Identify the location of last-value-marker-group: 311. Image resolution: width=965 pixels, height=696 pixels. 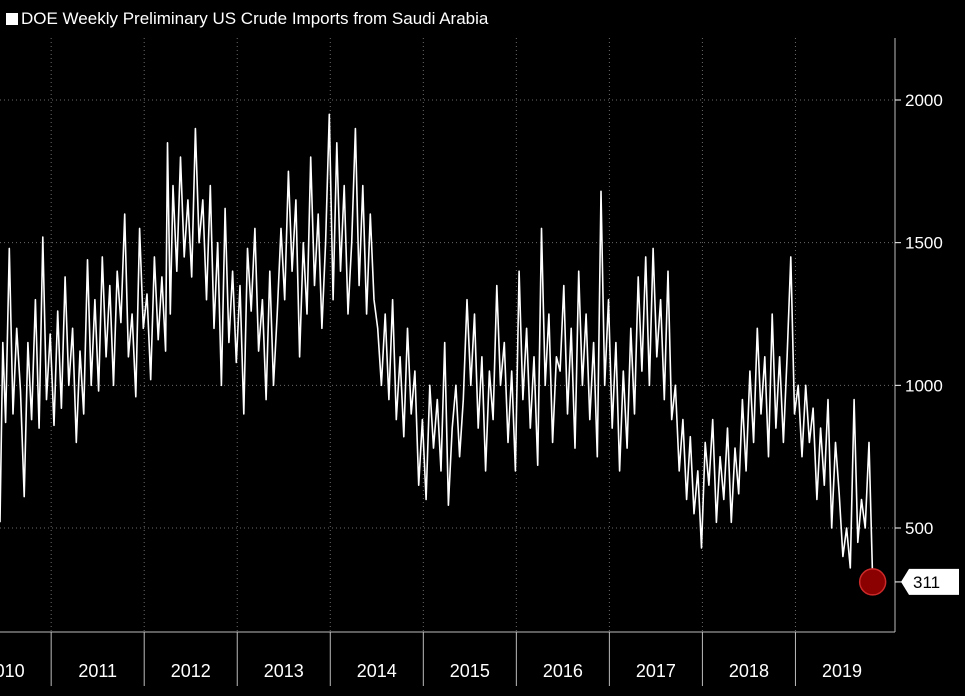
(908, 582).